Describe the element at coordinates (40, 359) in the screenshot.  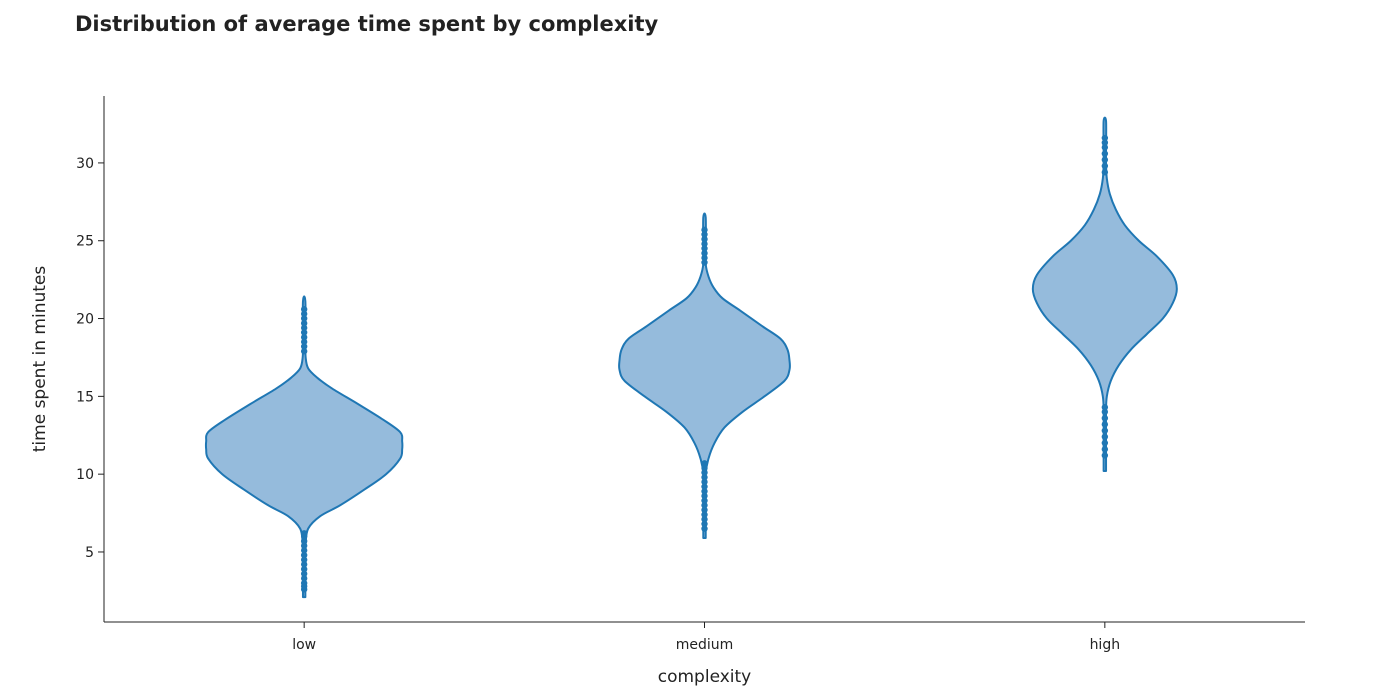
I see `y-axis-title: time spent in minutes` at that location.